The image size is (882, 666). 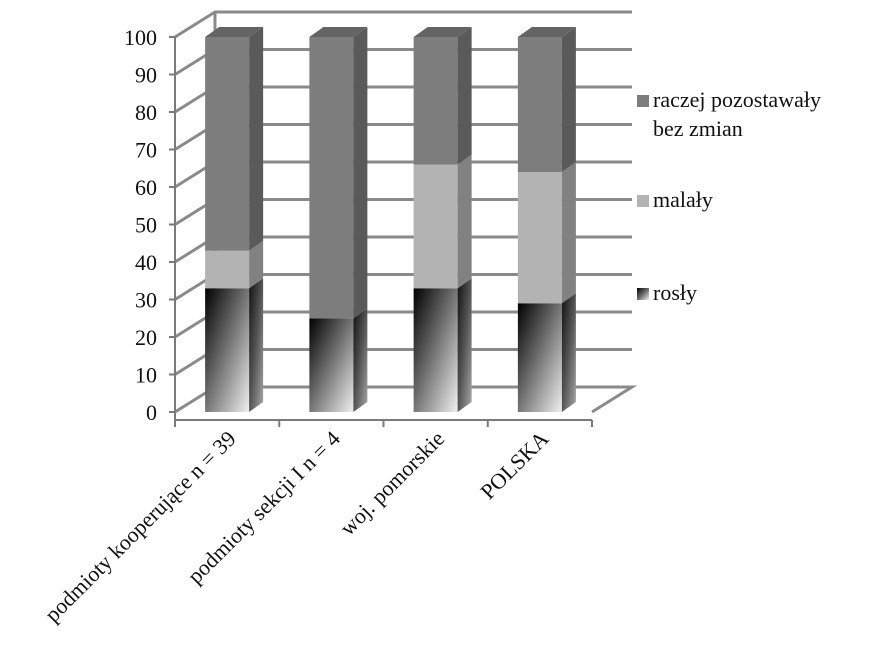 I want to click on y-tick-label: 0, so click(x=151, y=412).